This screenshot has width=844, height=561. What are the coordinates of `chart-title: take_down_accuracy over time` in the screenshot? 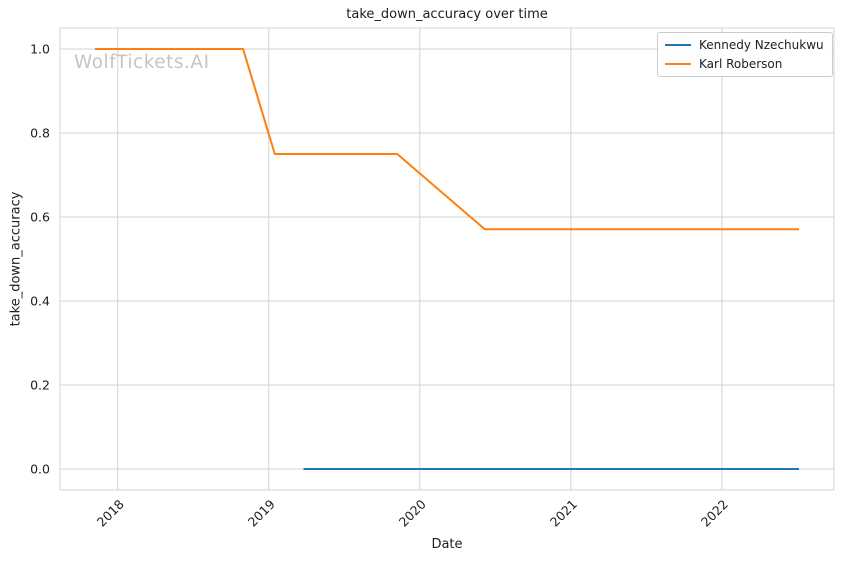 It's located at (447, 14).